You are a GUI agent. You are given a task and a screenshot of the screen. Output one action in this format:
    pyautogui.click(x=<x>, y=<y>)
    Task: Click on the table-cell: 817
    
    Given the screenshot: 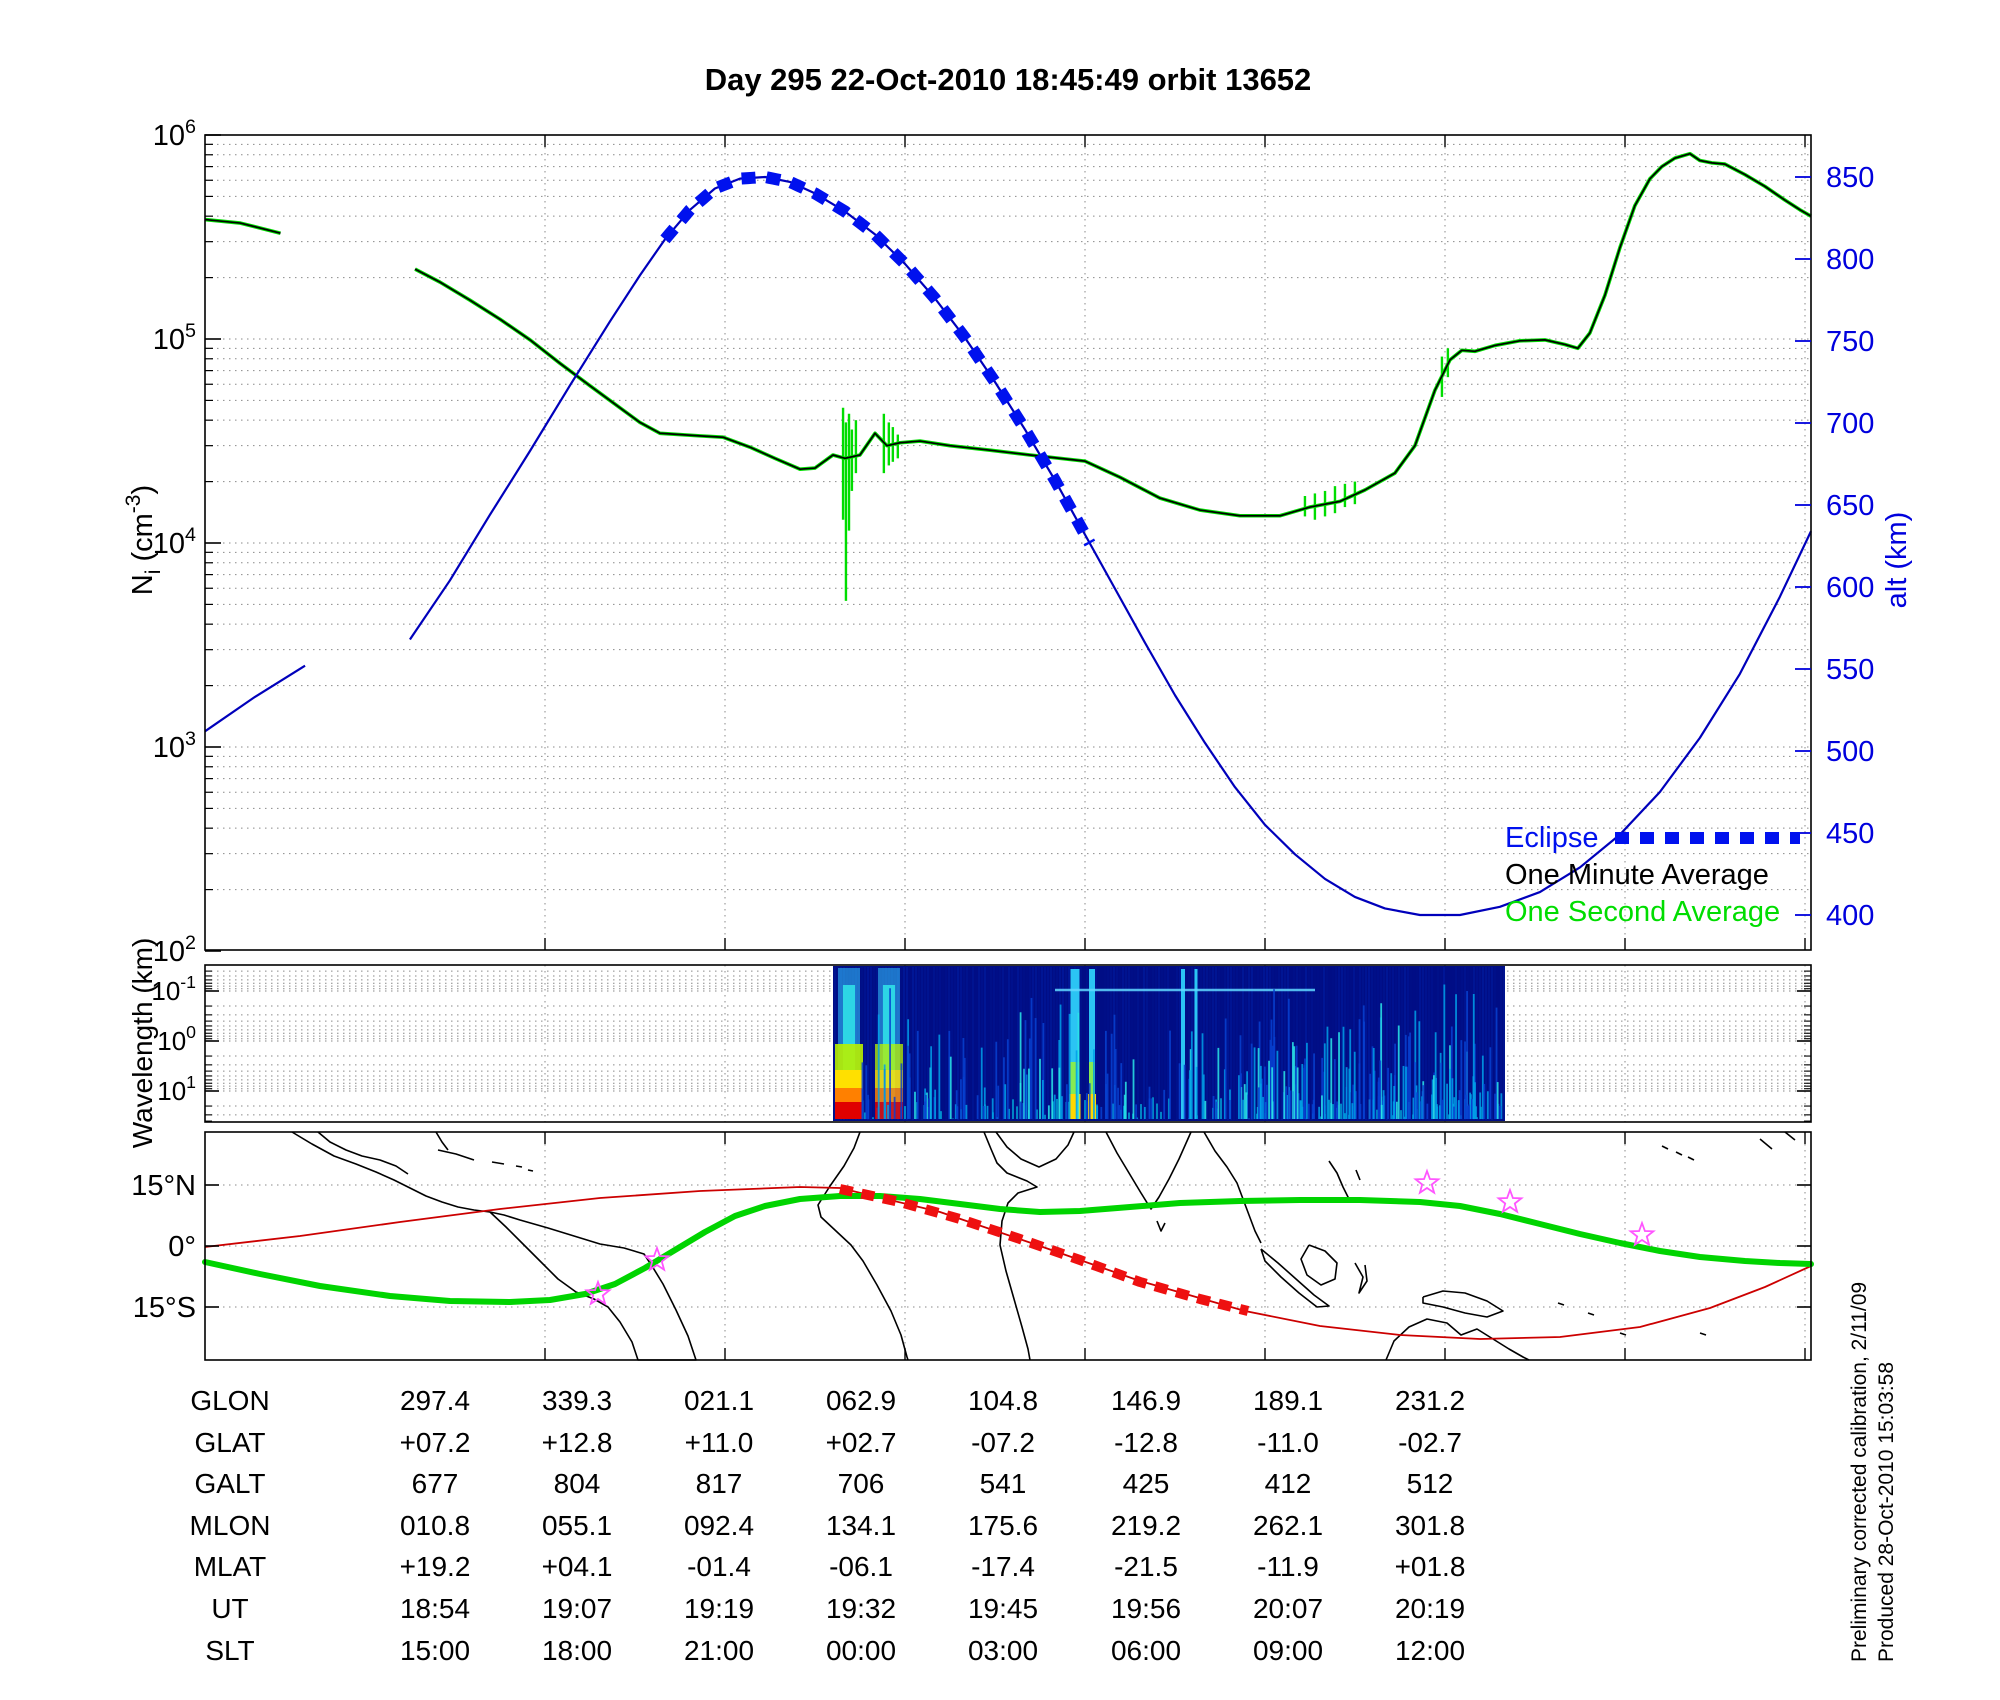 What is the action you would take?
    pyautogui.click(x=719, y=1483)
    